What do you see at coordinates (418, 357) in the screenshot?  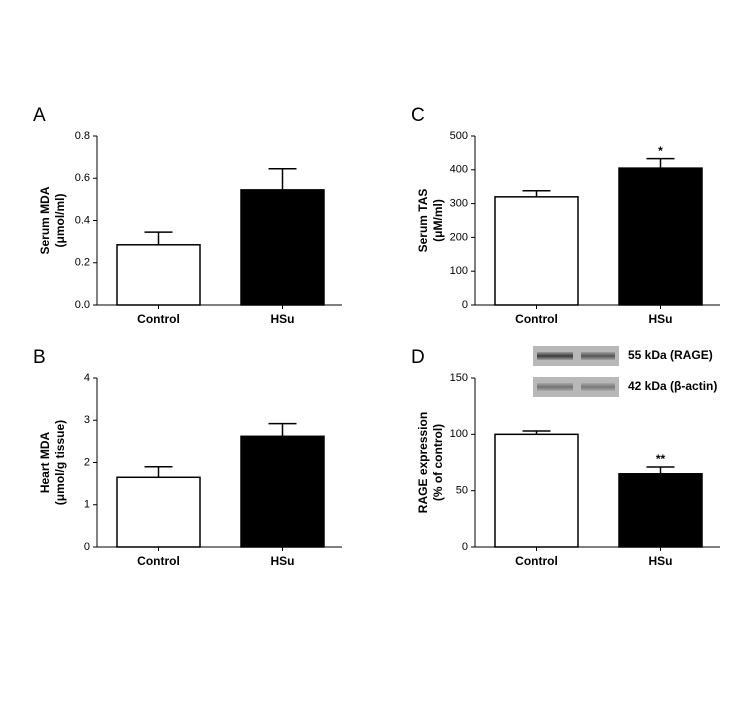 I see `panel-label: D` at bounding box center [418, 357].